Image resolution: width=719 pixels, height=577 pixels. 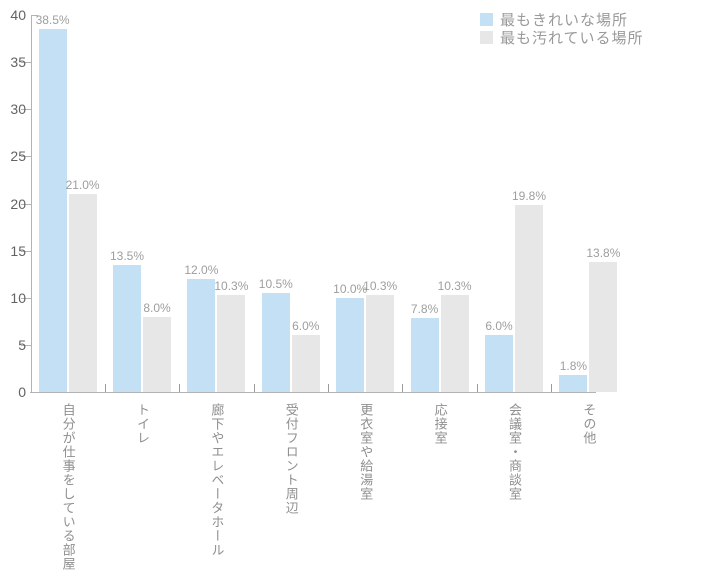 What do you see at coordinates (350, 344) in the screenshot?
I see `bar-s1-c5` at bounding box center [350, 344].